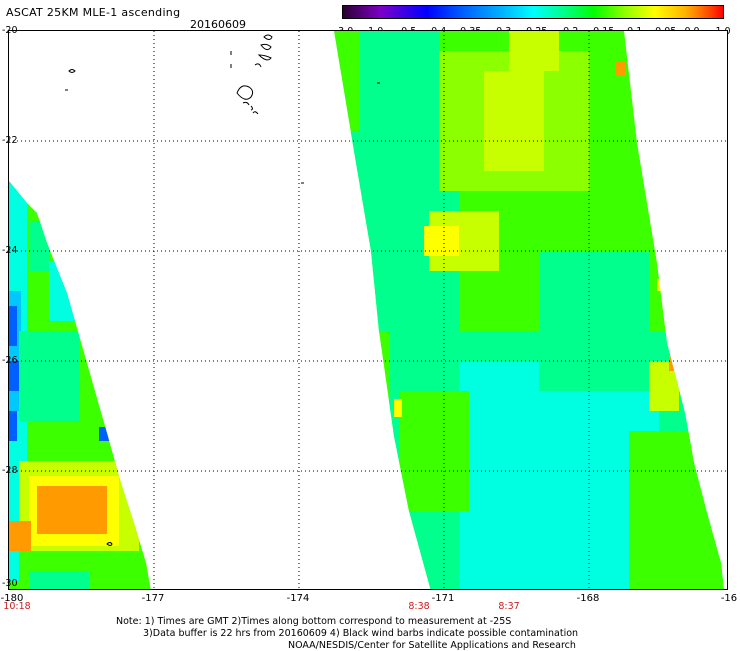 This screenshot has width=740, height=651. What do you see at coordinates (10, 470) in the screenshot?
I see `y-tick-label: -28` at bounding box center [10, 470].